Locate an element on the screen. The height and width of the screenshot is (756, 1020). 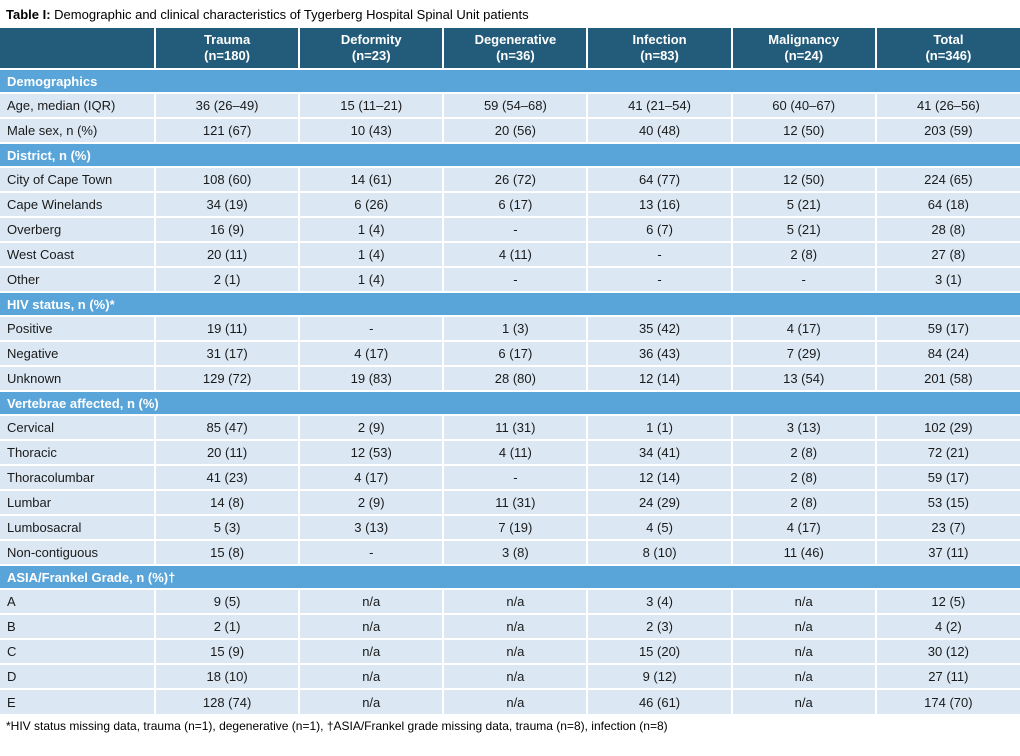
cell-degenerative: 59 (54–68) is located at coordinates (515, 105).